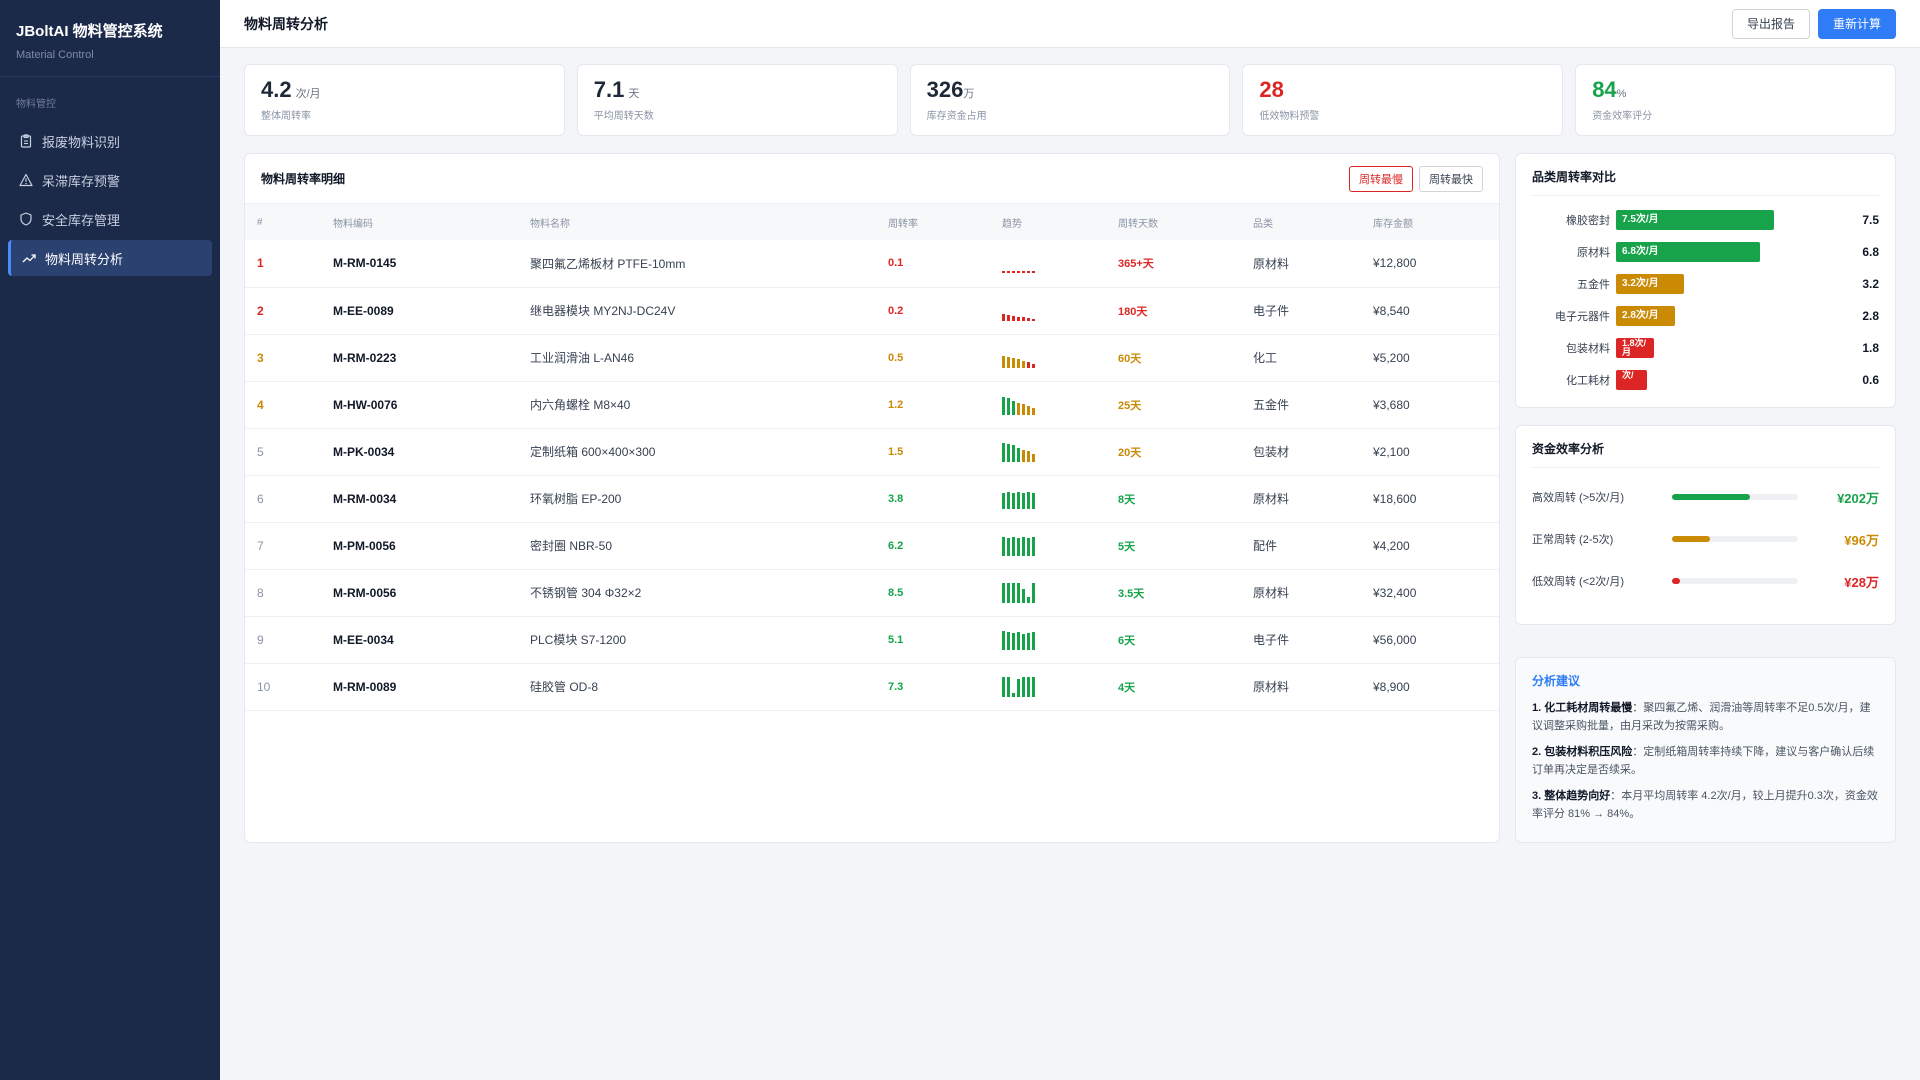 The image size is (1920, 1080). What do you see at coordinates (1391, 404) in the screenshot?
I see `cell-amount: ¥3,680` at bounding box center [1391, 404].